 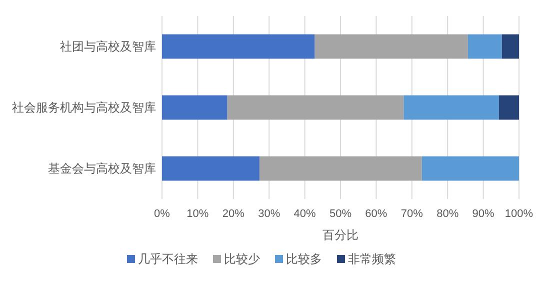 What do you see at coordinates (168, 259) in the screenshot?
I see `legend-label: 几乎不往来` at bounding box center [168, 259].